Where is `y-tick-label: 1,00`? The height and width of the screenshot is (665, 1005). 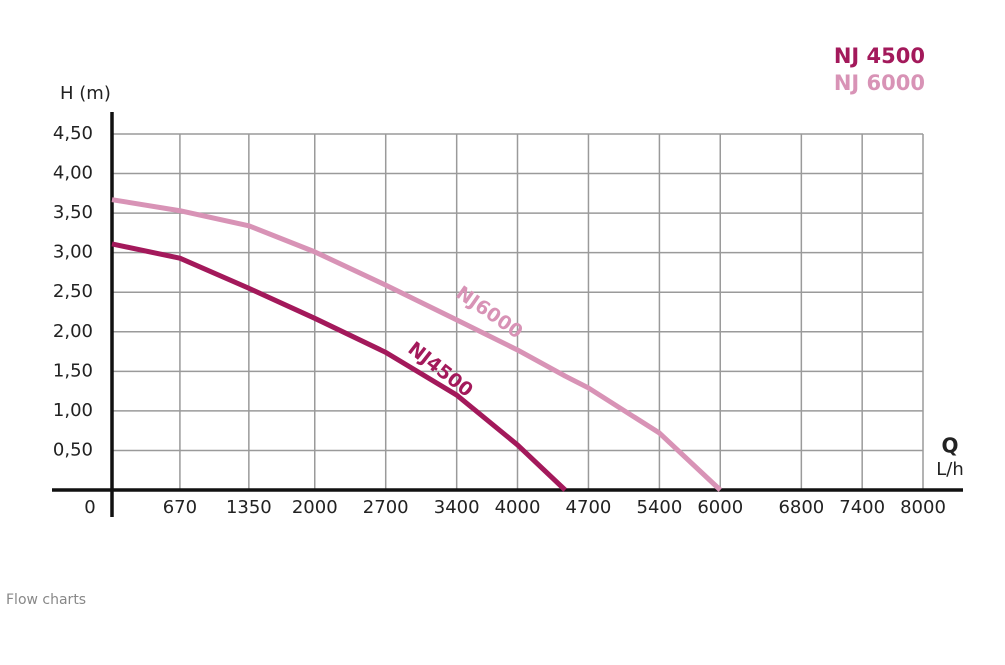 y-tick-label: 1,00 is located at coordinates (73, 410).